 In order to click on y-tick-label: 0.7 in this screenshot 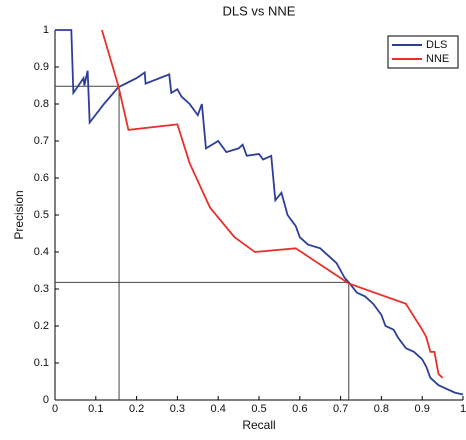, I will do `click(41, 141)`.